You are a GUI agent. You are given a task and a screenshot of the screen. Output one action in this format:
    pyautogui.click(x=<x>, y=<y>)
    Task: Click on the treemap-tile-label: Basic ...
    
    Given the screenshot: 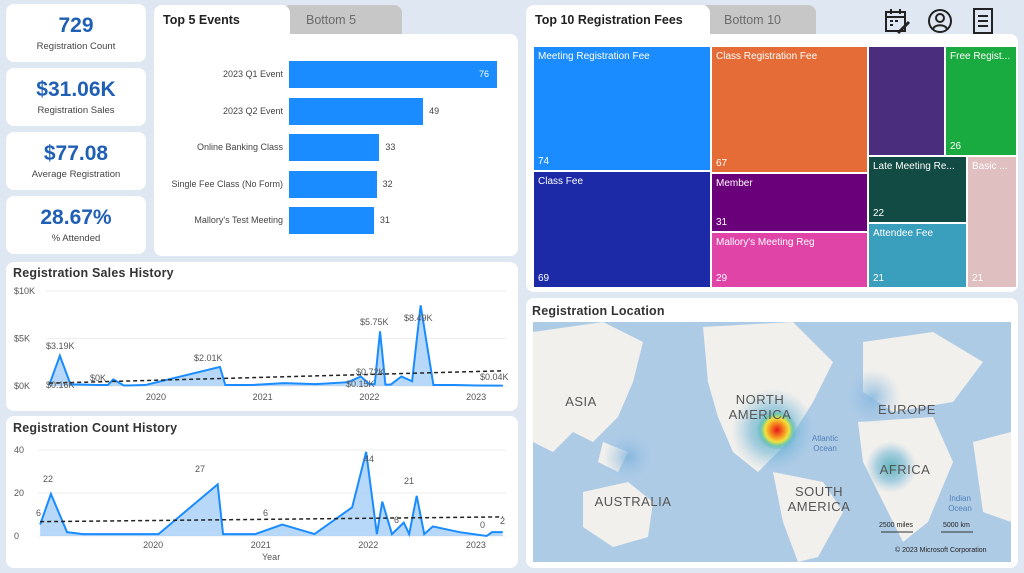 What is the action you would take?
    pyautogui.click(x=990, y=166)
    